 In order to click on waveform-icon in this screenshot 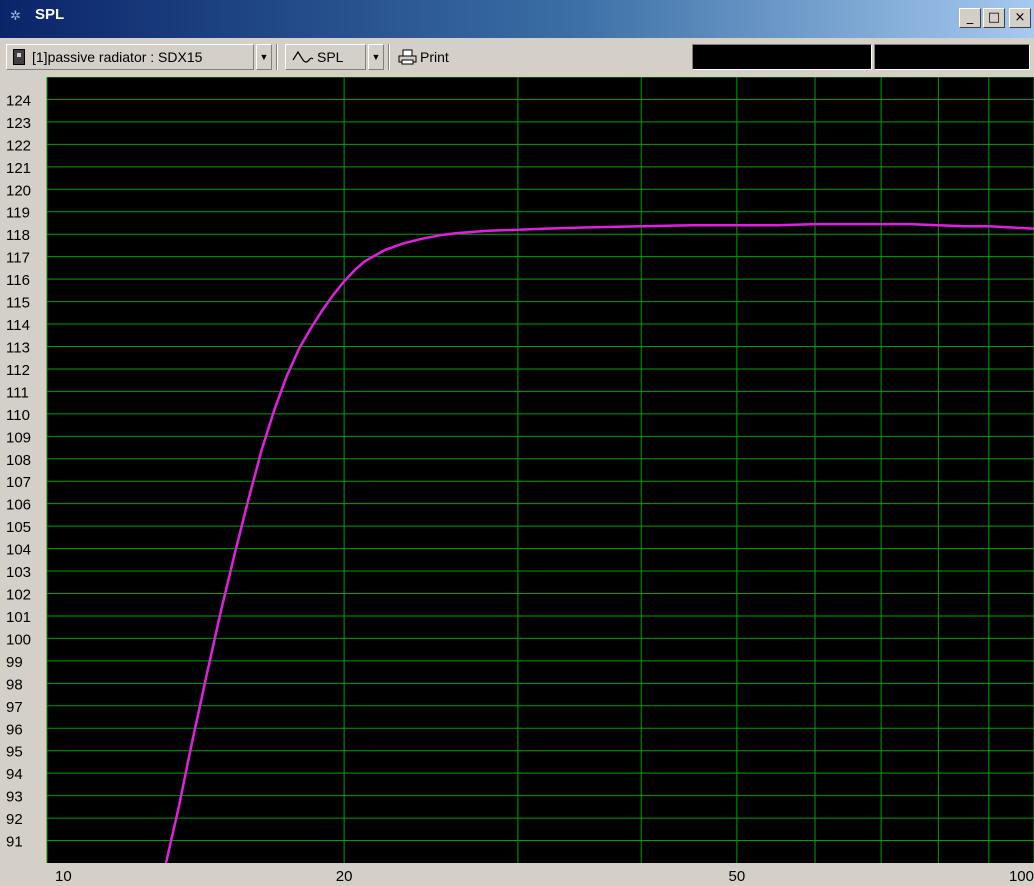, I will do `click(303, 56)`.